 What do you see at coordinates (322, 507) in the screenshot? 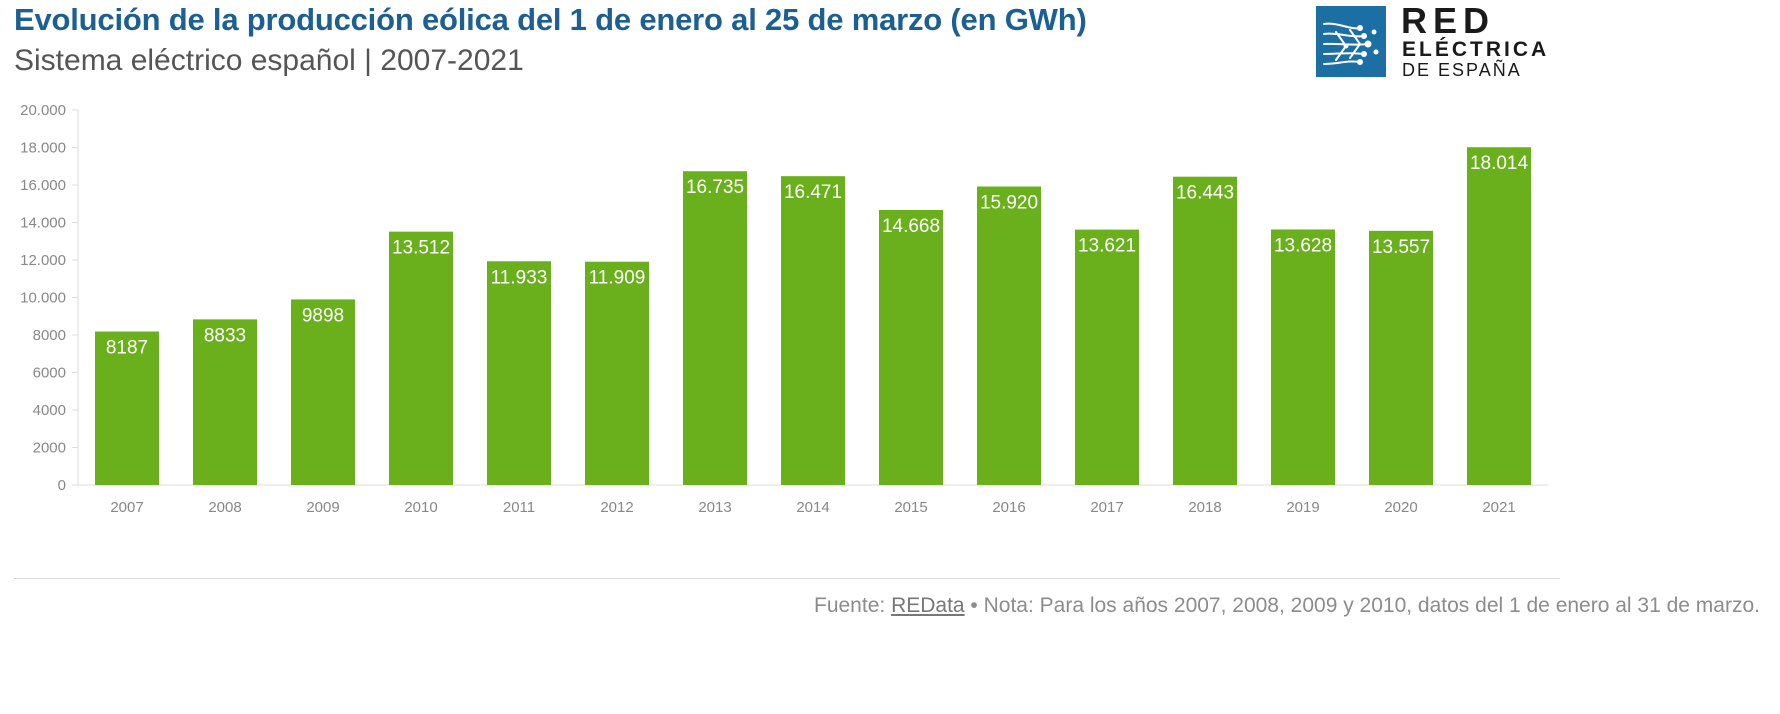
I see `x-tick-label: 2009` at bounding box center [322, 507].